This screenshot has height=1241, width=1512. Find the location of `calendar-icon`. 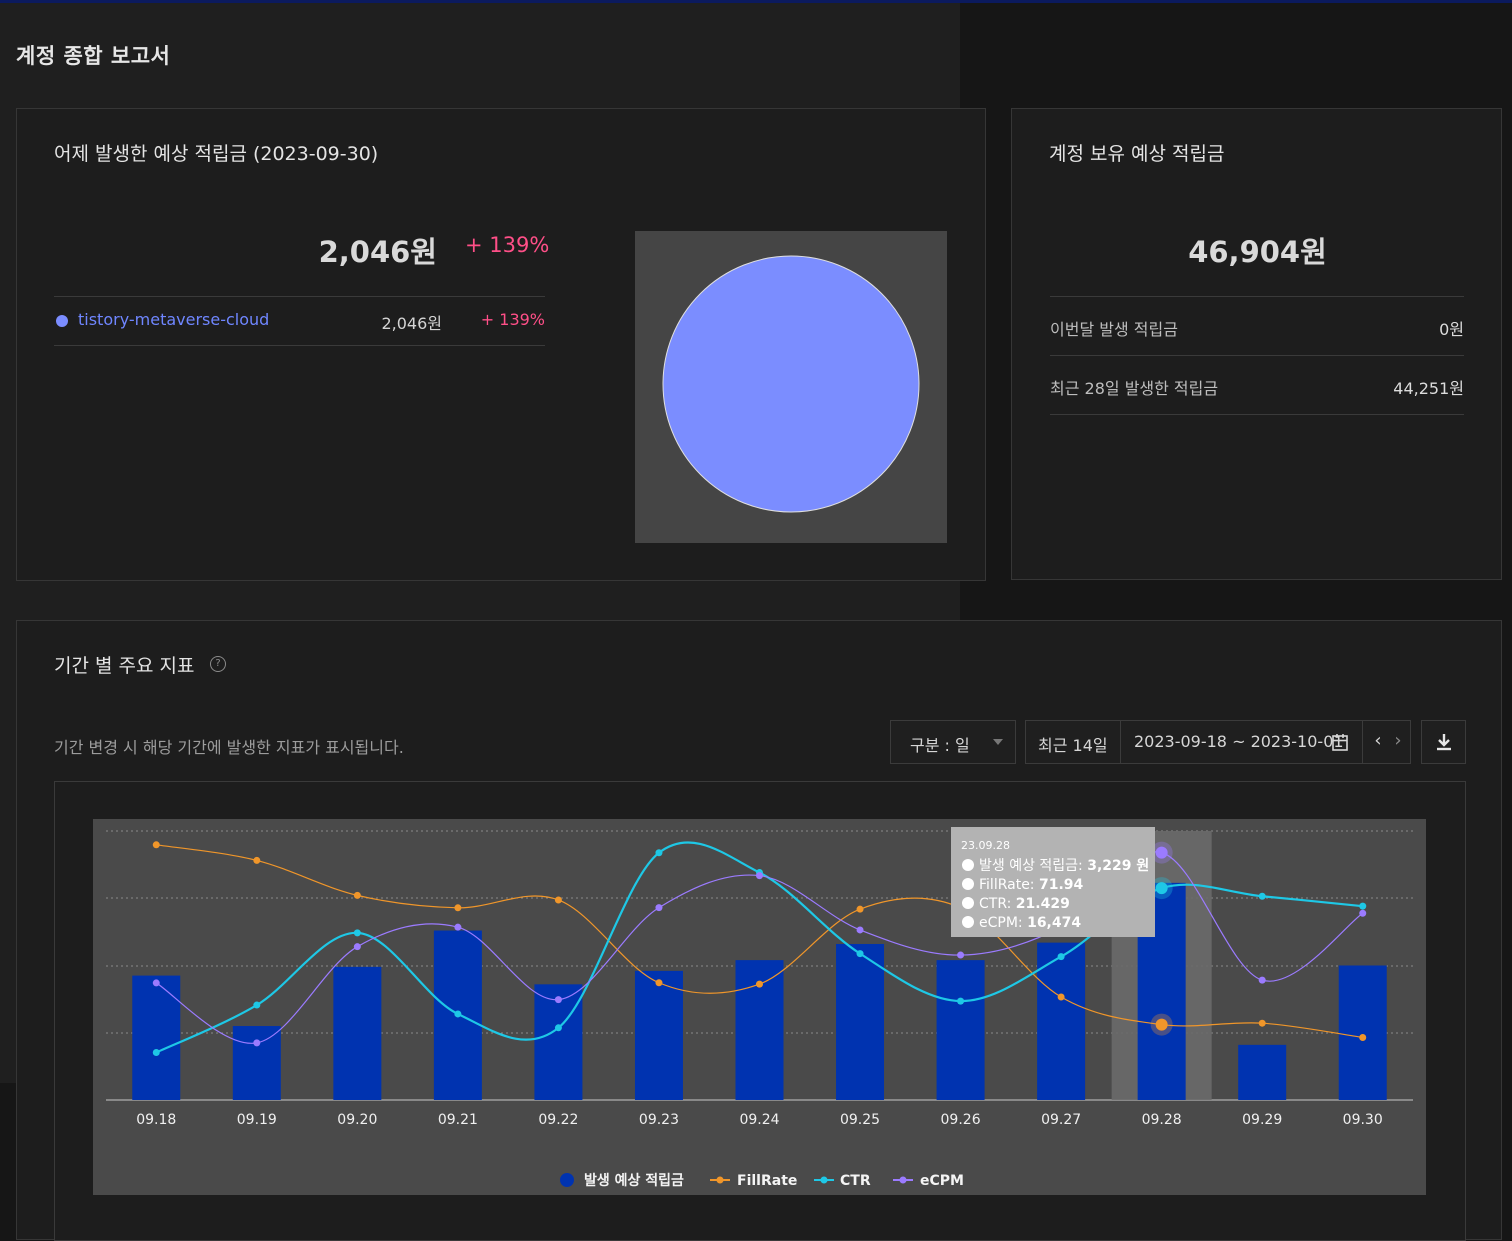

calendar-icon is located at coordinates (1340, 742).